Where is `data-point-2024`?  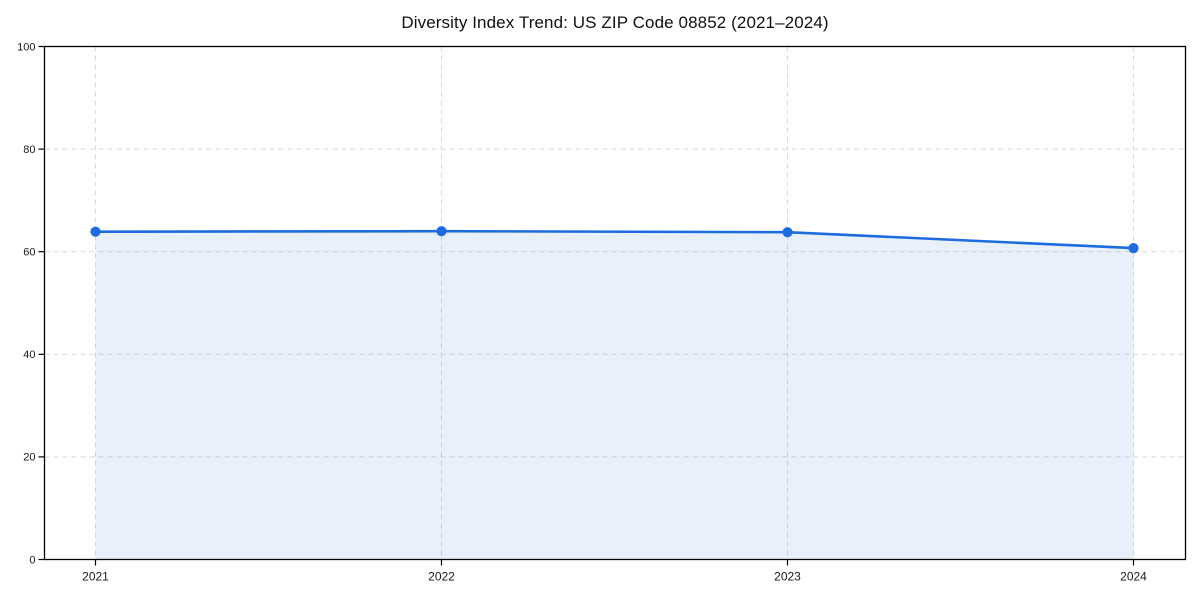
data-point-2024 is located at coordinates (1133, 248).